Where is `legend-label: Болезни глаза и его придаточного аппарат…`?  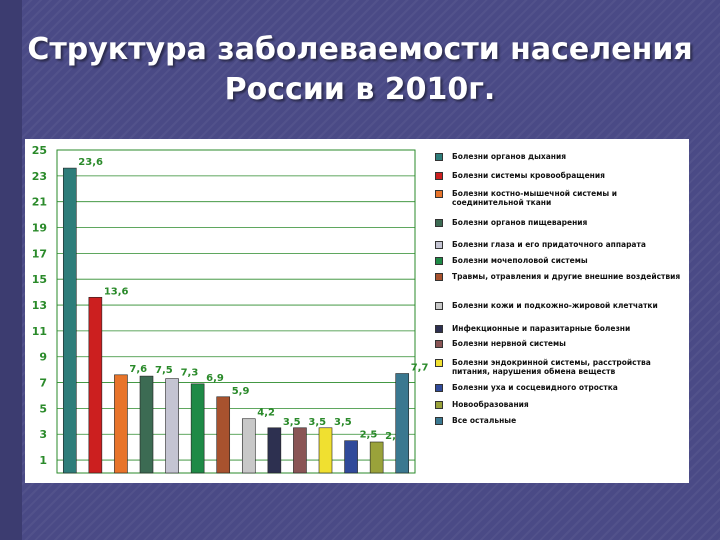 legend-label: Болезни глаза и его придаточного аппарат… is located at coordinates (549, 244).